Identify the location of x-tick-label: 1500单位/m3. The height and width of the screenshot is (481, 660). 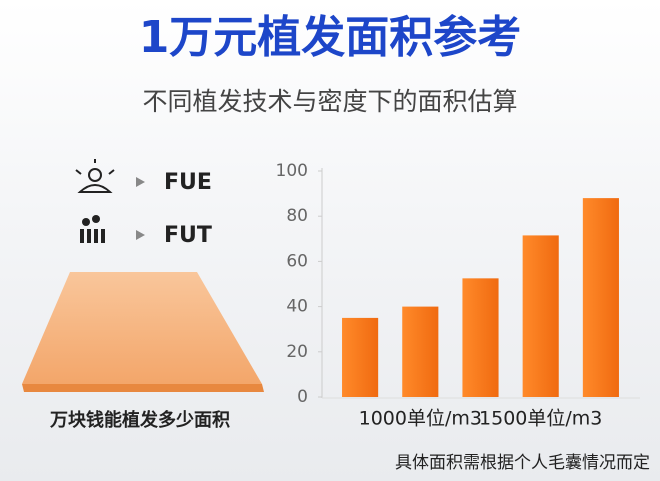
(540, 419).